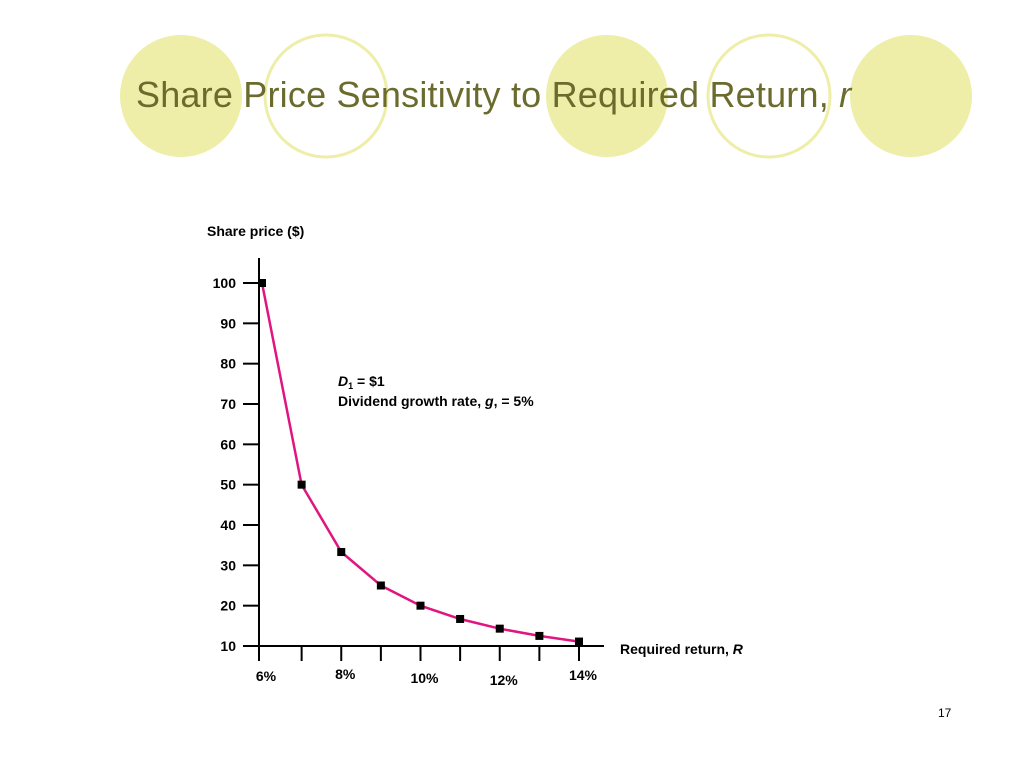 Image resolution: width=1024 pixels, height=768 pixels. What do you see at coordinates (228, 323) in the screenshot?
I see `y-tick-label: 90` at bounding box center [228, 323].